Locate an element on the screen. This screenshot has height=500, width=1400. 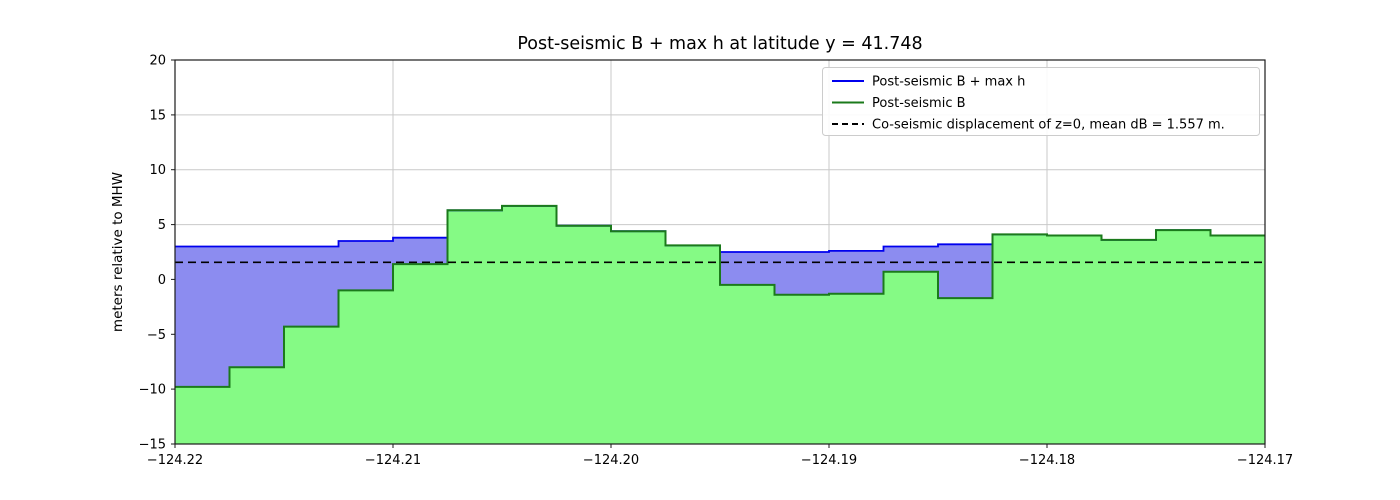
y-tick-label: 0 is located at coordinates (162, 280).